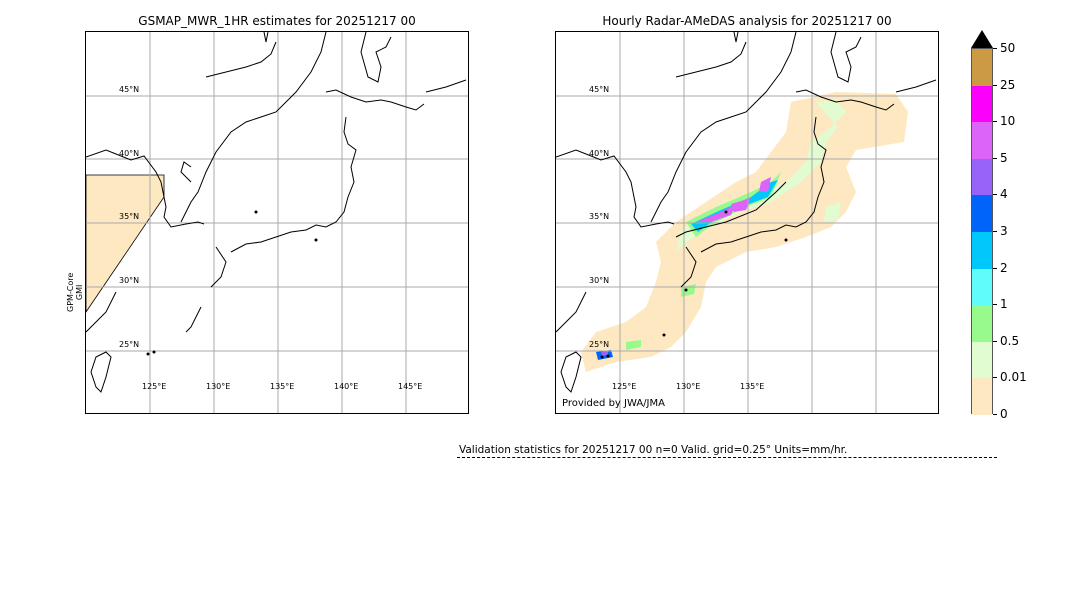  Describe the element at coordinates (1004, 231) in the screenshot. I see `colorbar-tick-label: 3` at that location.